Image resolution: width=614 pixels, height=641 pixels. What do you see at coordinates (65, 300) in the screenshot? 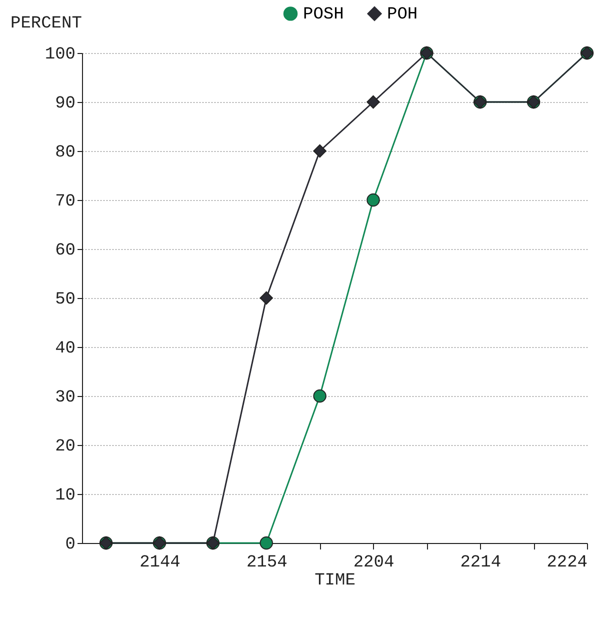
I see `y-tick-label: 50` at bounding box center [65, 300].